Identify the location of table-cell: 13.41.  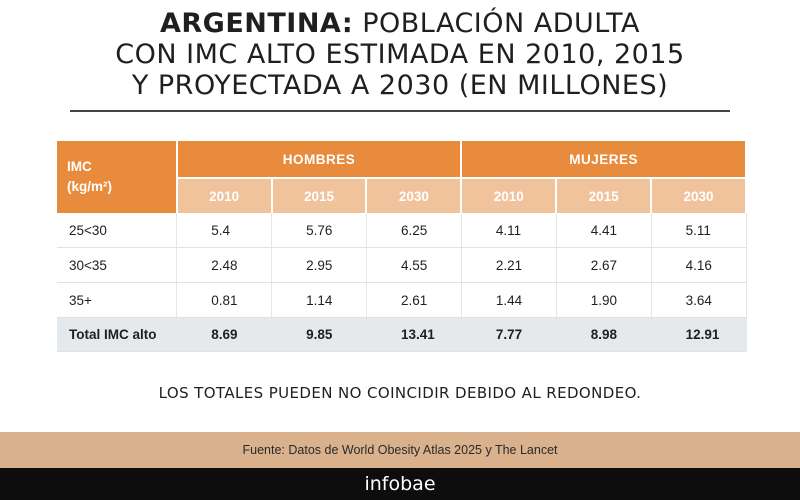
(414, 334).